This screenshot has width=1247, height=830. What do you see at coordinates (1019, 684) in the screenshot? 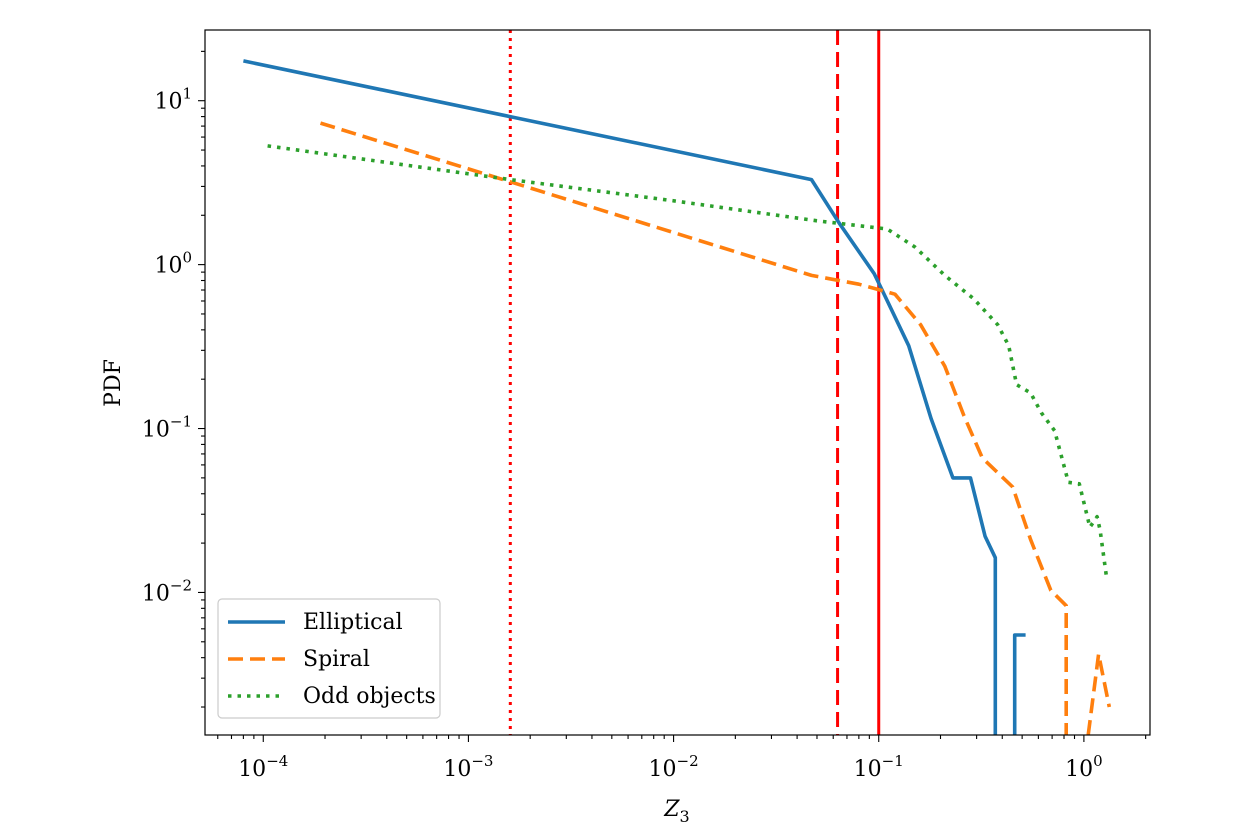
I see `series-line-elliptical` at bounding box center [1019, 684].